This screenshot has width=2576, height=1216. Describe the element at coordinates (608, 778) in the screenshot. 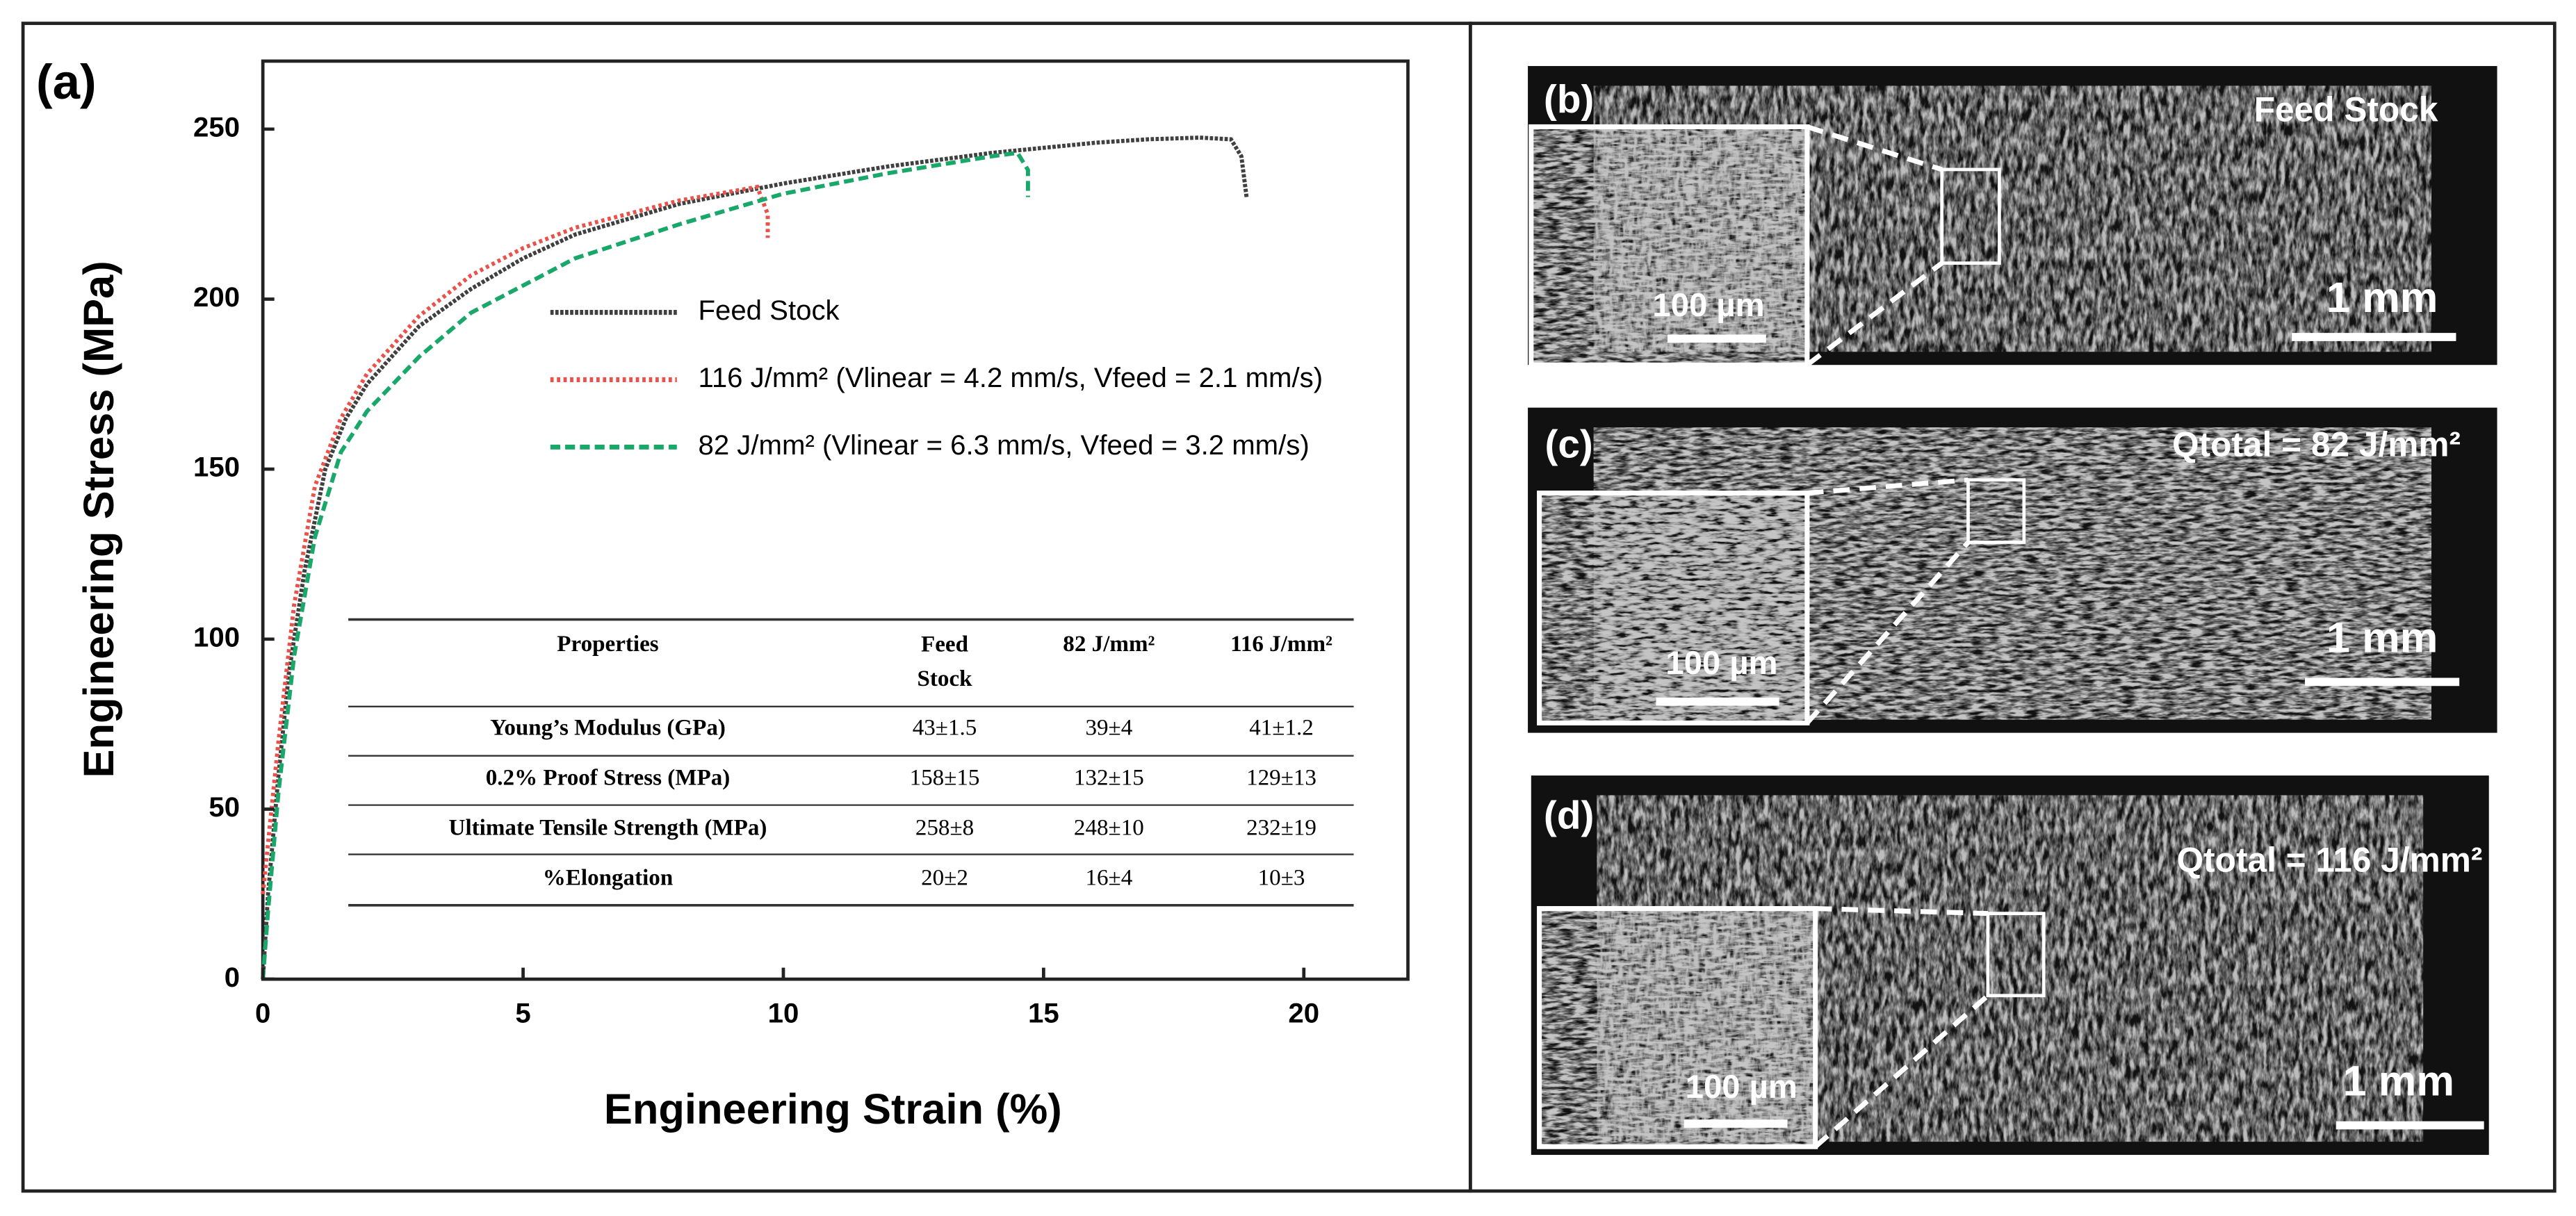

I see `table-cell: 0.2% Proof Stress (MPa)` at that location.